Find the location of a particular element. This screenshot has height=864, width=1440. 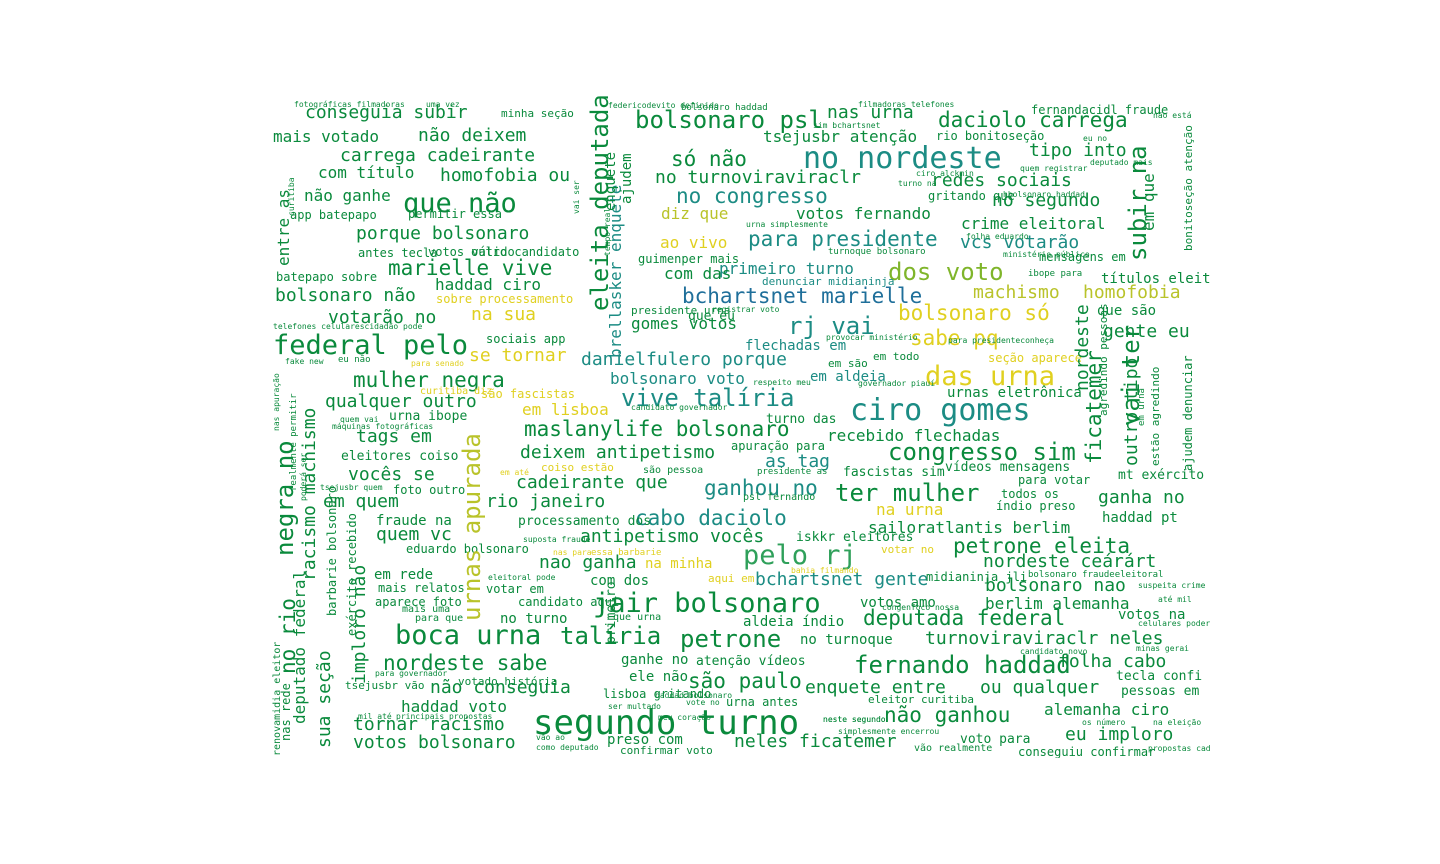

cloud-word-60: as tag is located at coordinates (798, 461).